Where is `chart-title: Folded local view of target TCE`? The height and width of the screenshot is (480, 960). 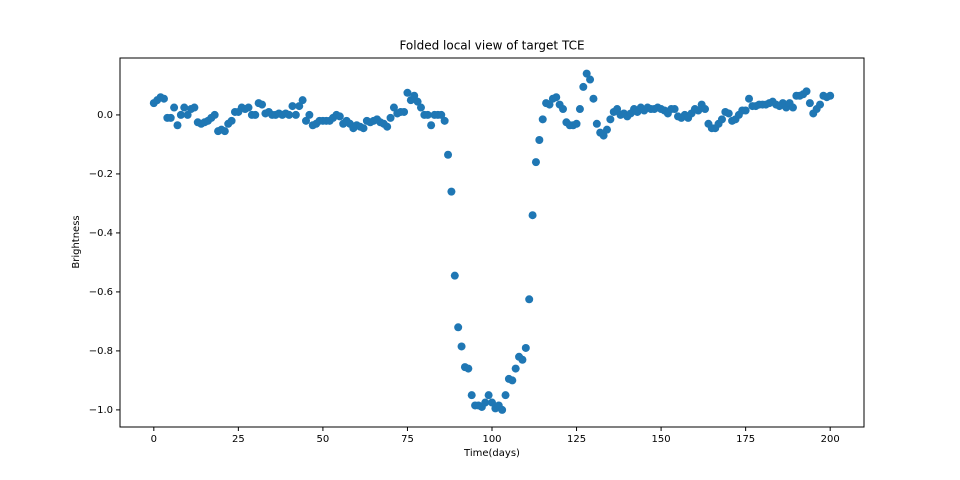 chart-title: Folded local view of target TCE is located at coordinates (491, 46).